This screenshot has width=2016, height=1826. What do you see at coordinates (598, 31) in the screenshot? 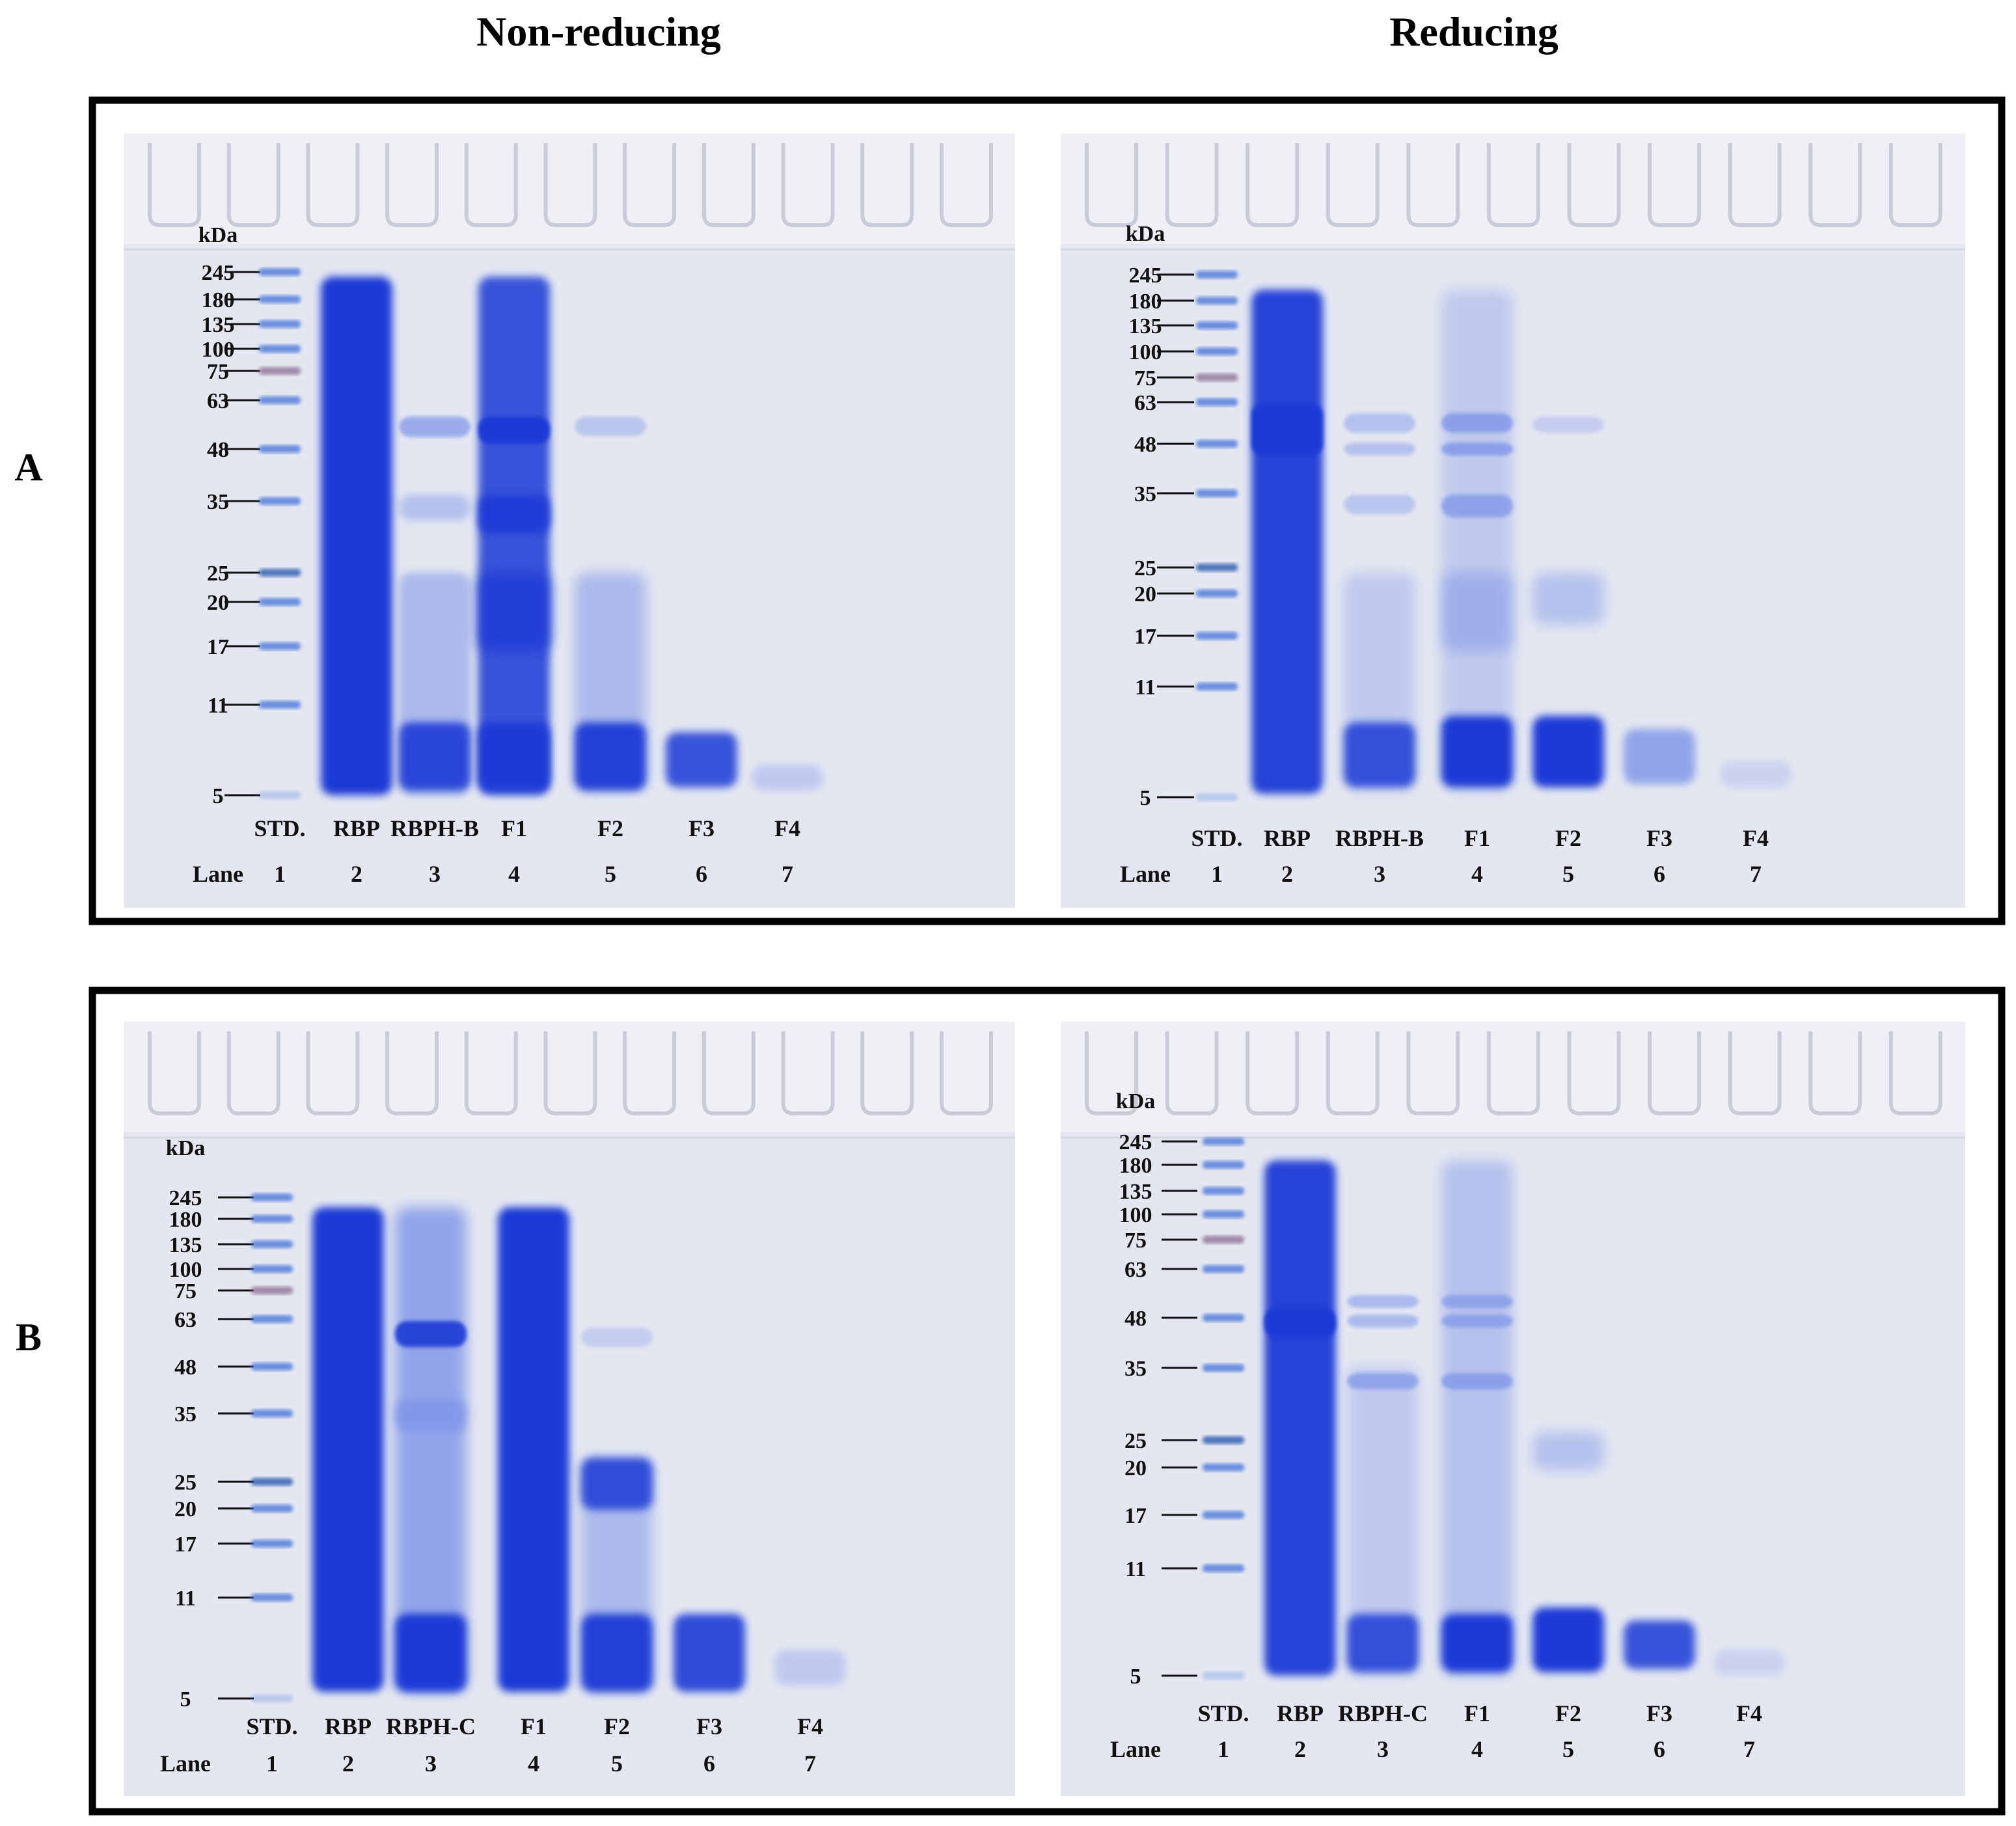
I see `column-title-non-reducing: Non-reducing` at bounding box center [598, 31].